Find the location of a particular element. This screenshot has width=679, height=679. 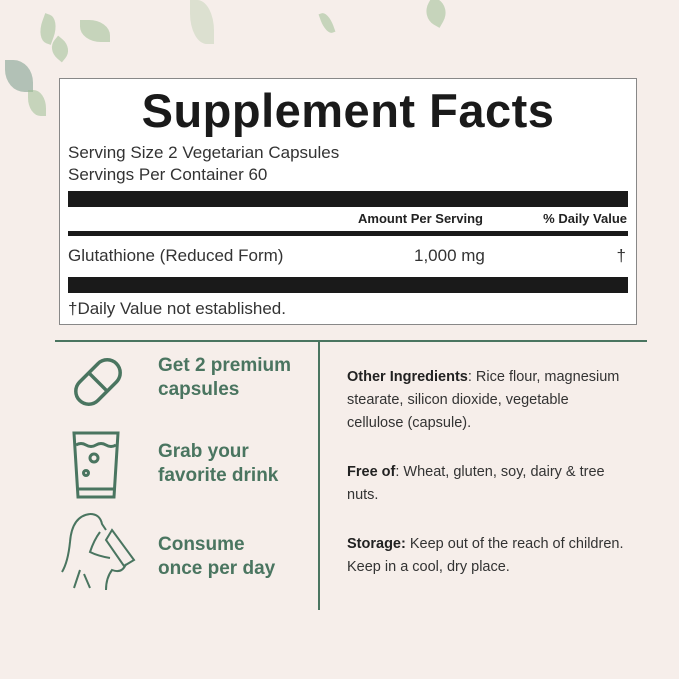

step-text: Get 2 premium is located at coordinates (225, 365).